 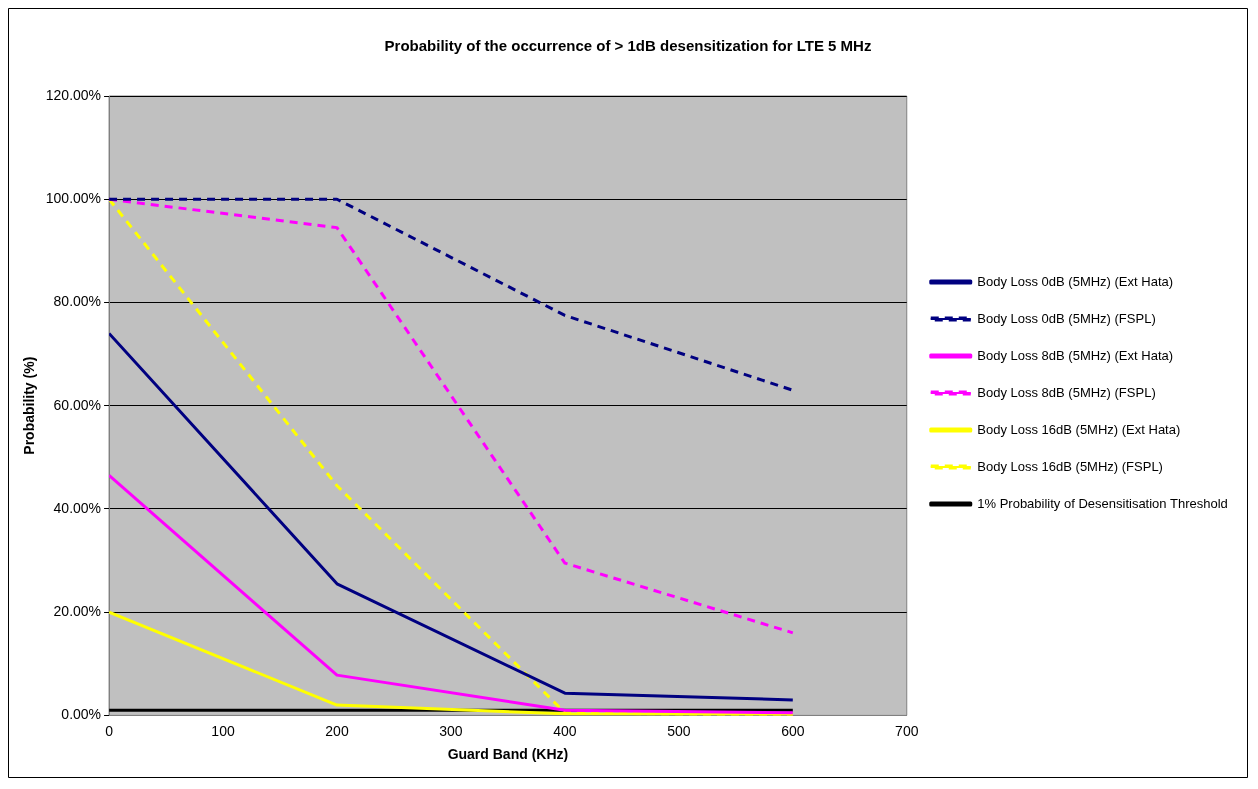 I want to click on y-tick-label: 20.00%, so click(x=77, y=611).